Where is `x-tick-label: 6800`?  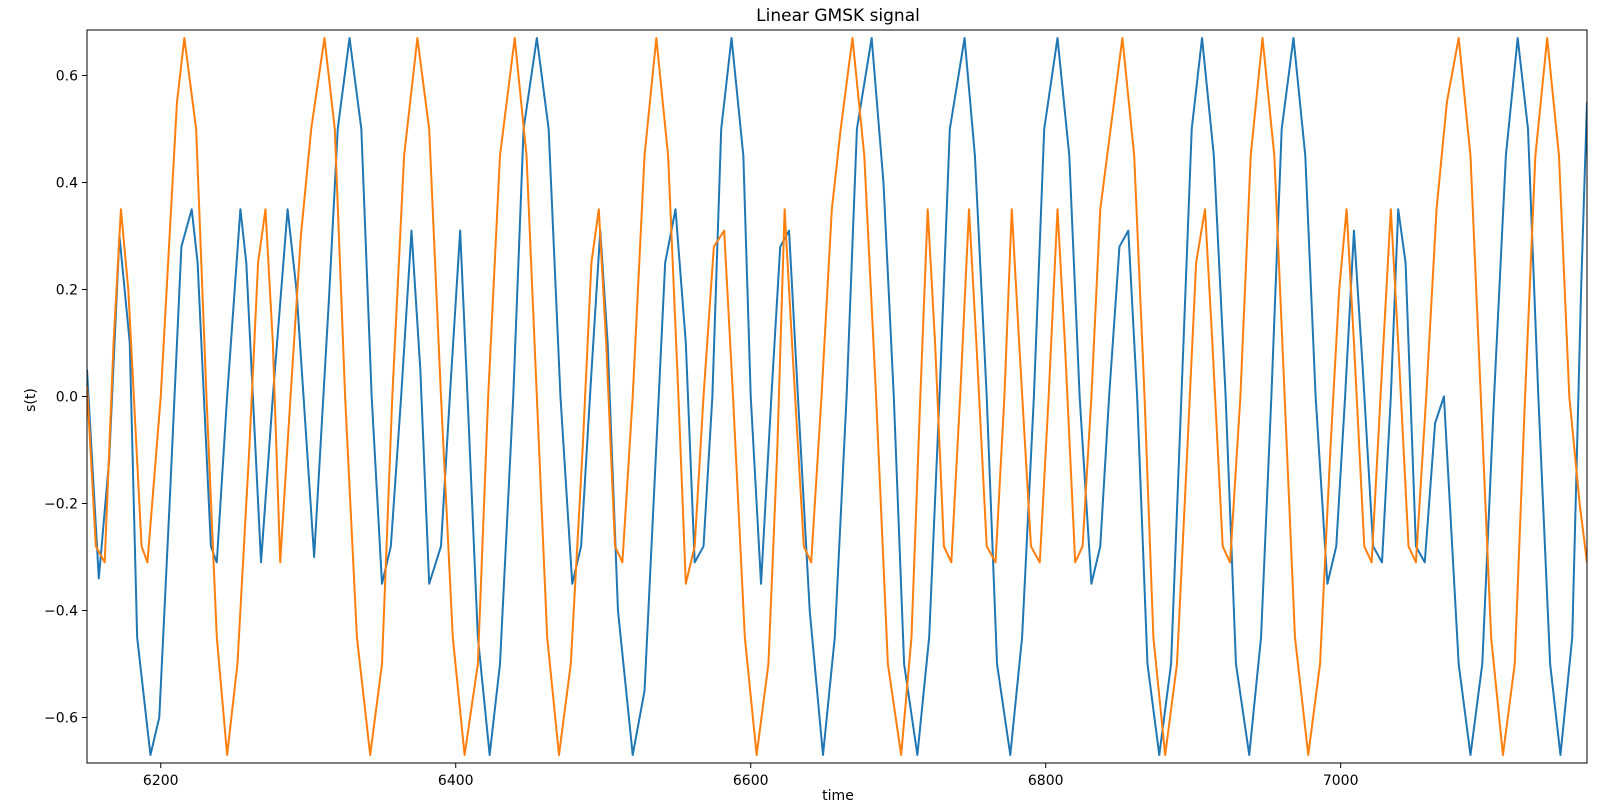 x-tick-label: 6800 is located at coordinates (1046, 781).